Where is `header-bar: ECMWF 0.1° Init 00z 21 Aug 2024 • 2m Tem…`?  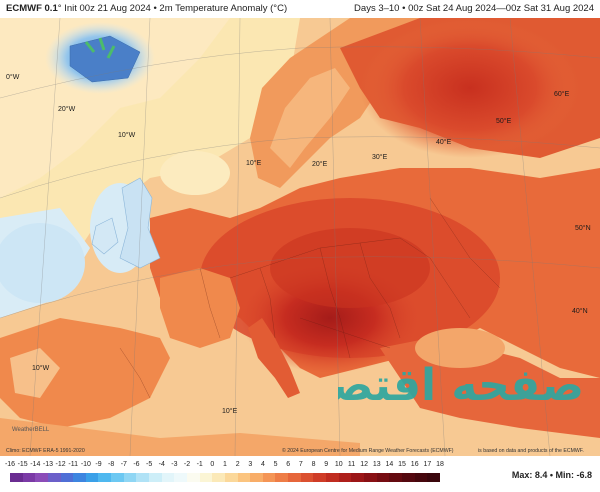 header-bar: ECMWF 0.1° Init 00z 21 Aug 2024 • 2m Tem… is located at coordinates (300, 9).